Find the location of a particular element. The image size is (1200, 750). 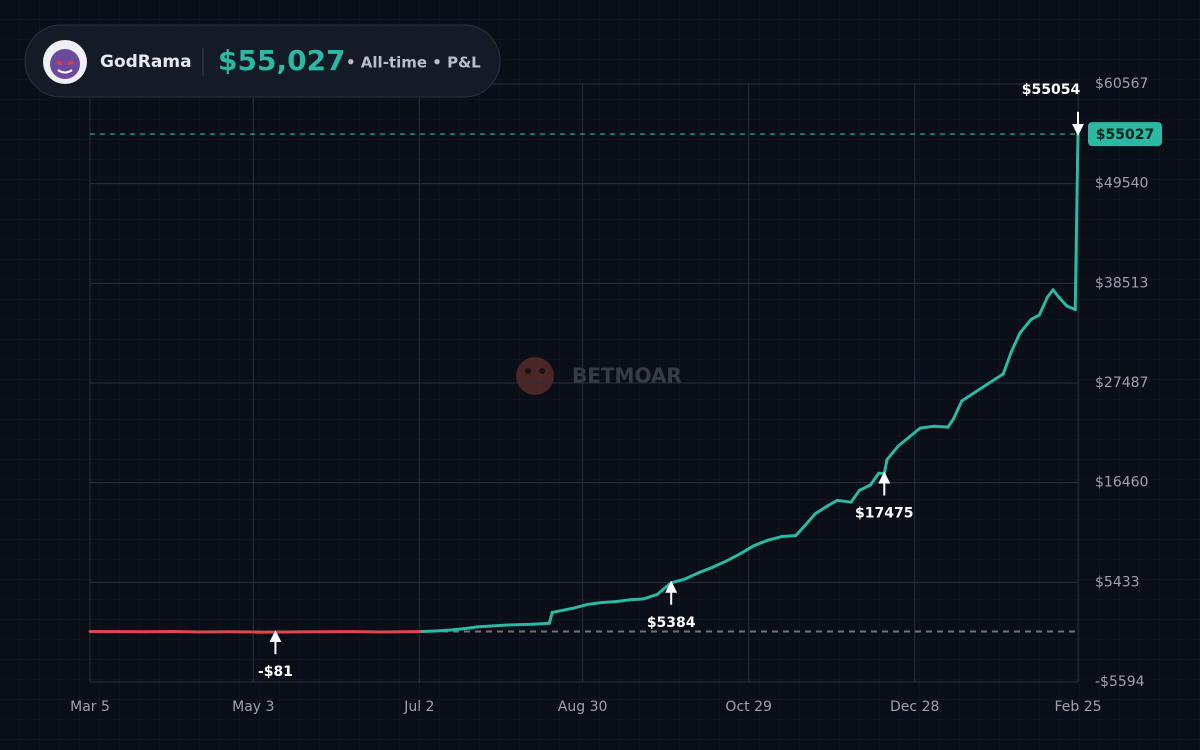

current-label: $55027 is located at coordinates (1125, 135).